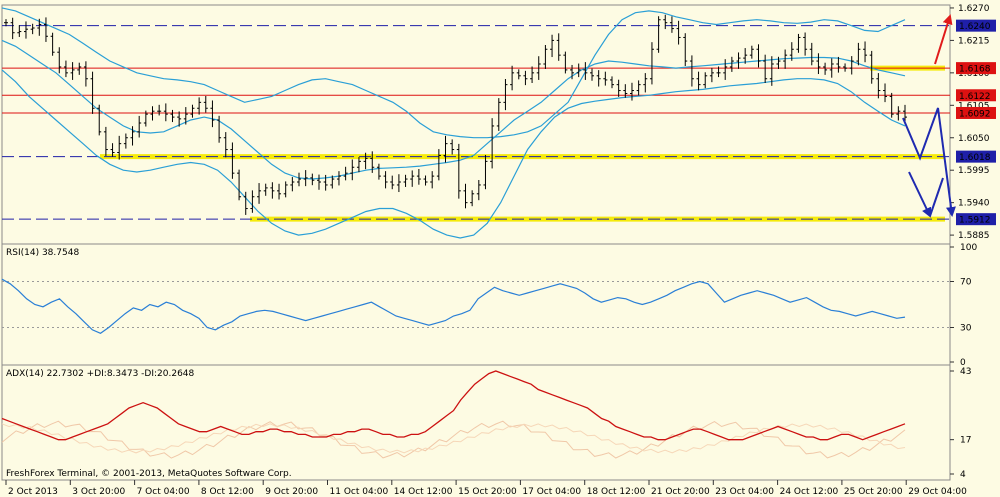  I want to click on rsi-tick-label: 30, so click(966, 329).